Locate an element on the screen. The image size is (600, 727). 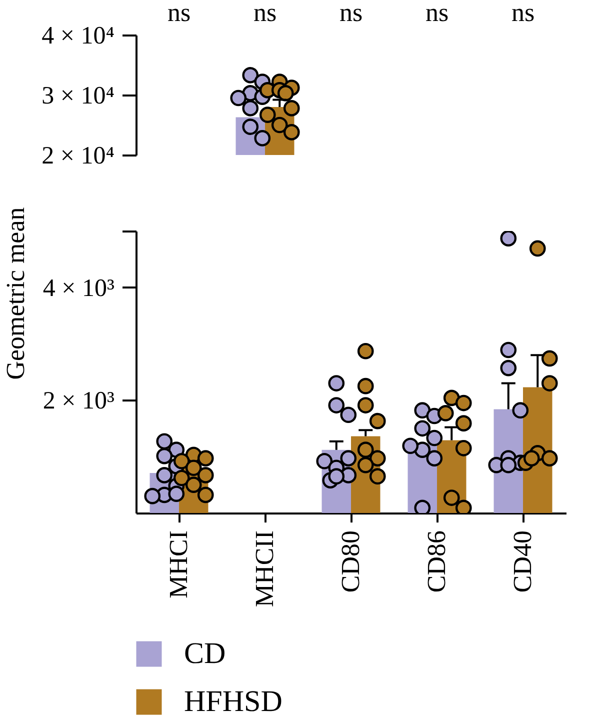
x-tick-label: MHCII is located at coordinates (264, 569).